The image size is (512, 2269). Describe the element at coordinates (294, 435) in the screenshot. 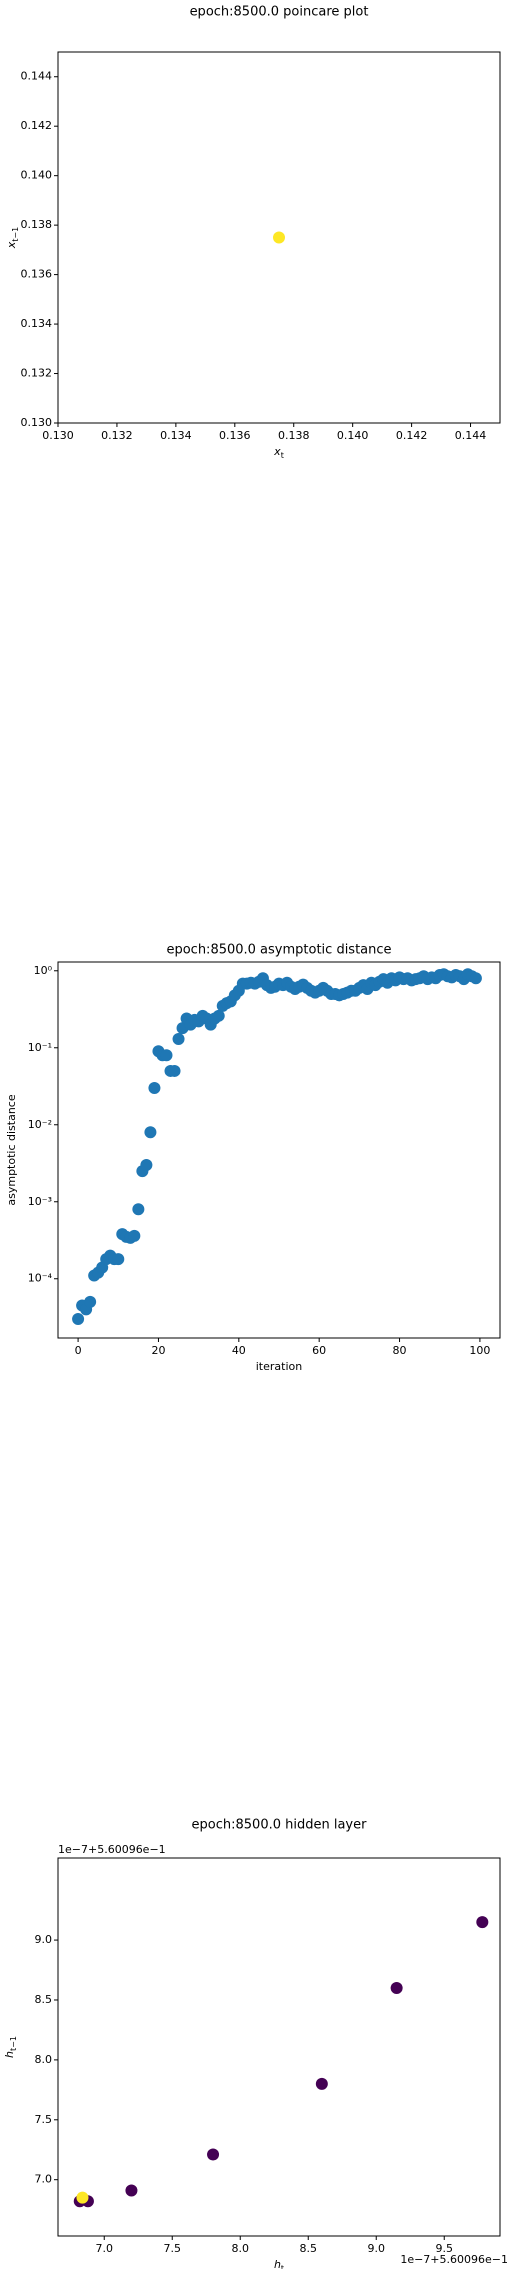

I see `x-tick-label: 0.138` at that location.